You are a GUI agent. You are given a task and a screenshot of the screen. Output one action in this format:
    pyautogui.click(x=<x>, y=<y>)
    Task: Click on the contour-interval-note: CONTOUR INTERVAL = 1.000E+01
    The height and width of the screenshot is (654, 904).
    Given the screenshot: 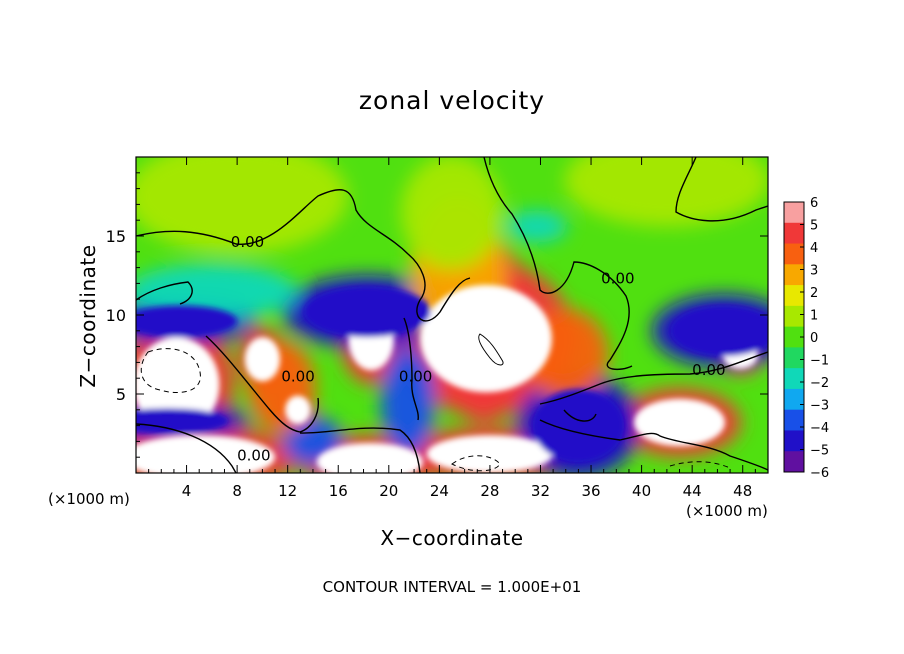 What is the action you would take?
    pyautogui.click(x=452, y=587)
    